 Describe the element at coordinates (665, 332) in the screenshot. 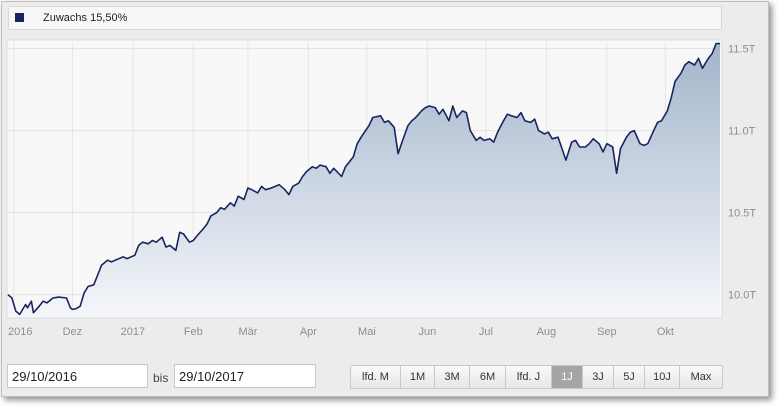

I see `x-tick-label: Okt` at that location.